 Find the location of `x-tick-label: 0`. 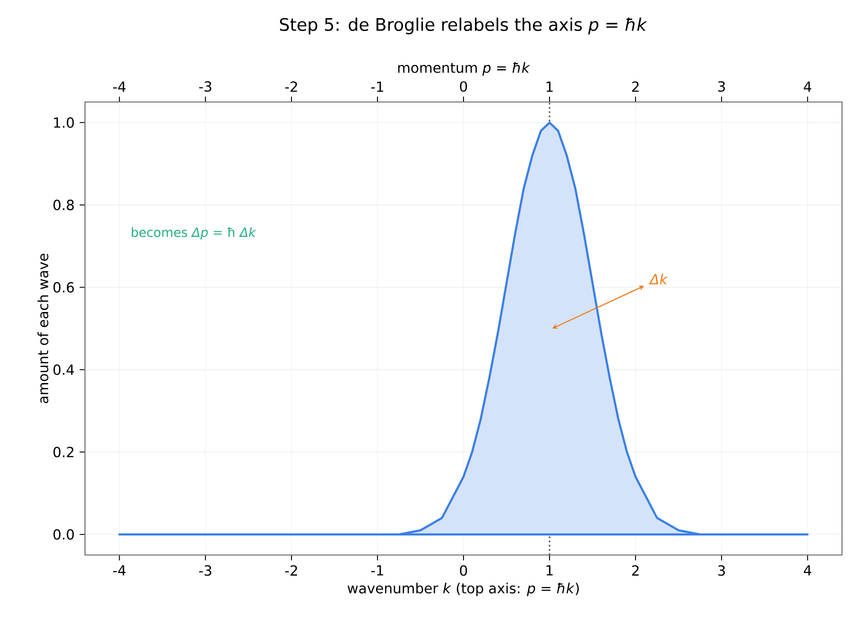

x-tick-label: 0 is located at coordinates (463, 86).